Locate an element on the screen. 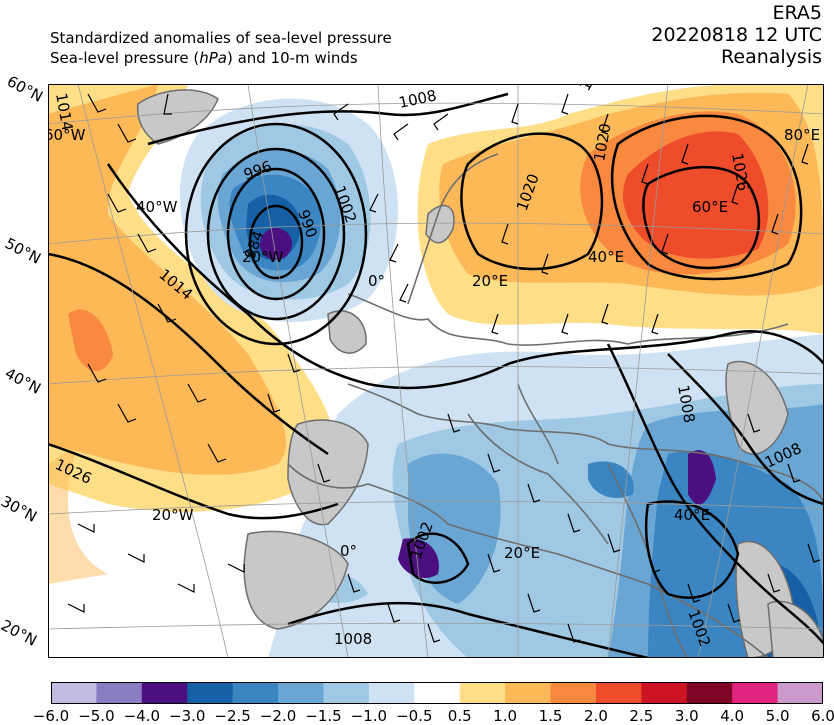 The width and height of the screenshot is (834, 725). lon-20e-b: 20°E is located at coordinates (522, 553).